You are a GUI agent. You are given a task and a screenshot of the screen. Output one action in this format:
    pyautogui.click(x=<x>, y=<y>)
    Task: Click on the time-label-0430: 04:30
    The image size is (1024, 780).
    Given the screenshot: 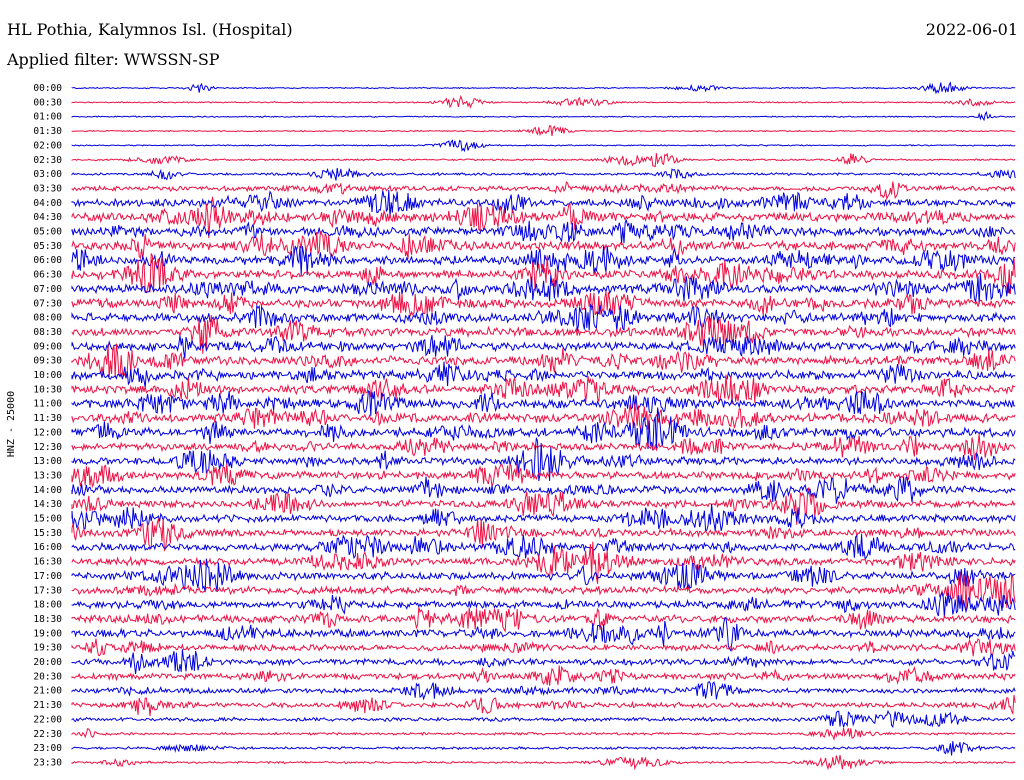 What is the action you would take?
    pyautogui.click(x=47, y=217)
    